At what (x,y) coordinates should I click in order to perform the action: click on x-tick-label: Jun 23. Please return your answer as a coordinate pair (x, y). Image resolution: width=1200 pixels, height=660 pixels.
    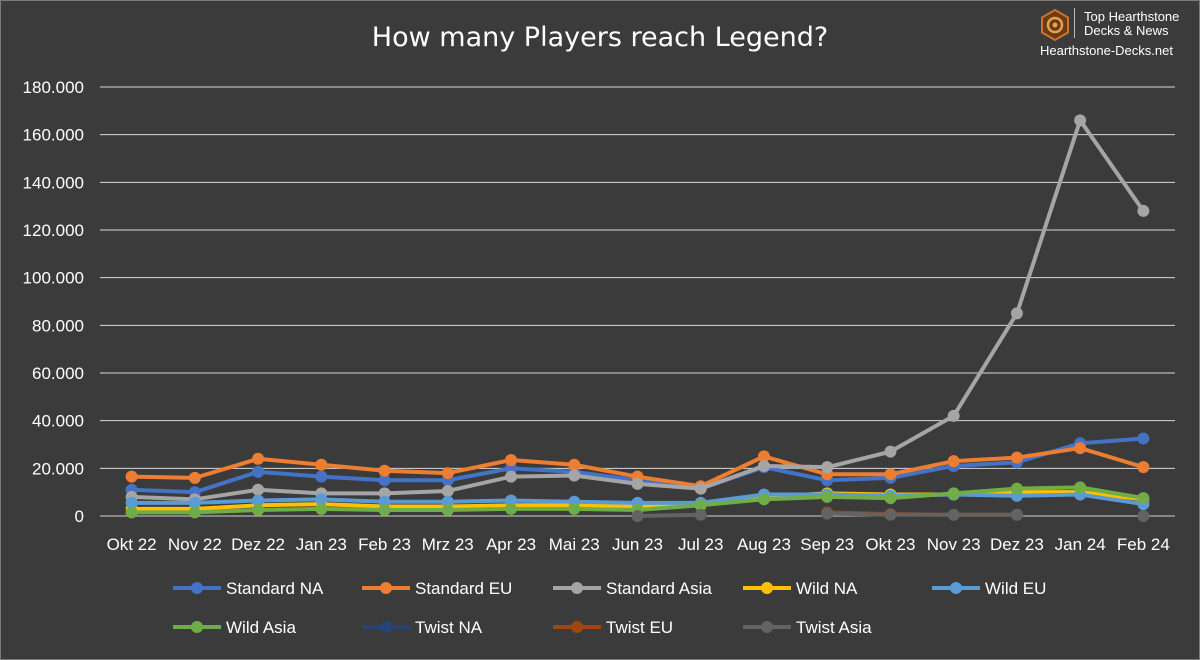
    Looking at the image, I should click on (637, 544).